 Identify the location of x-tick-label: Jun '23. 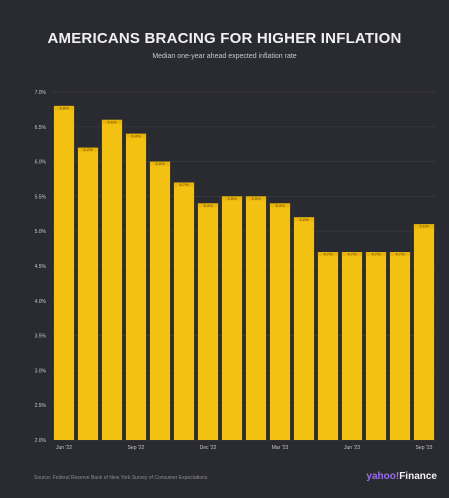
(352, 448).